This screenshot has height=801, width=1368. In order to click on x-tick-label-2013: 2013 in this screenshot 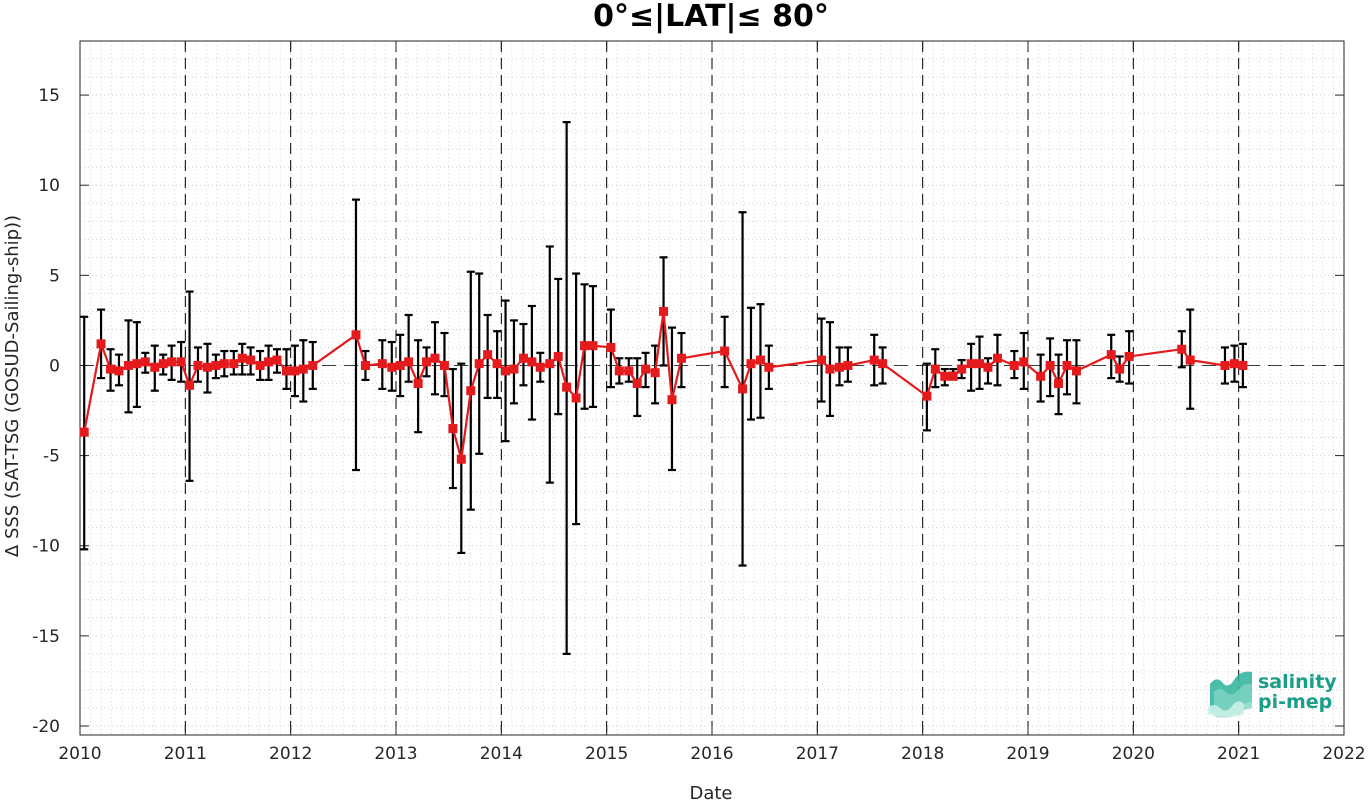, I will do `click(395, 754)`.